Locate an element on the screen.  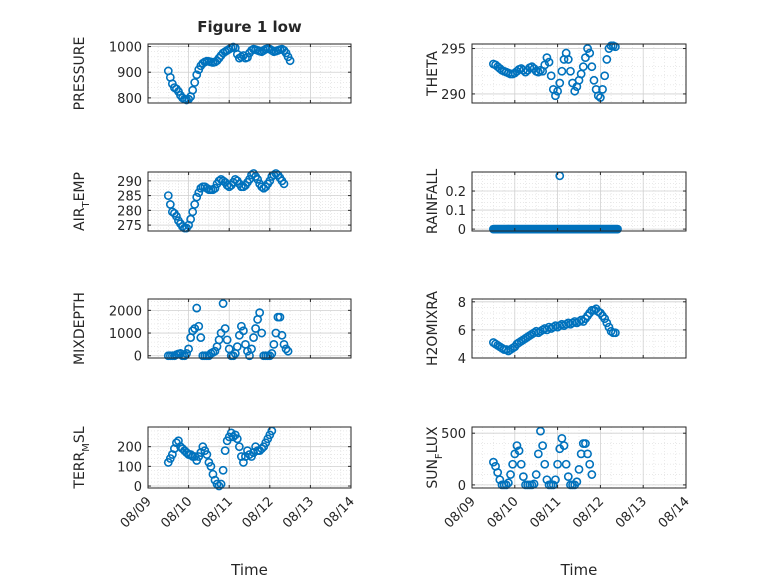
y-axis-label: THETA is located at coordinates (433, 74).